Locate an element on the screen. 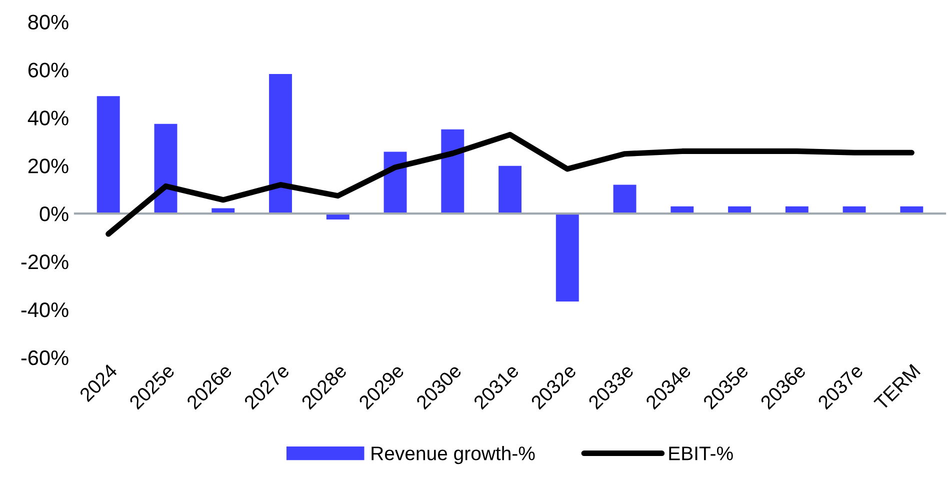 The image size is (948, 483). legend-label: EBIT-% is located at coordinates (701, 453).